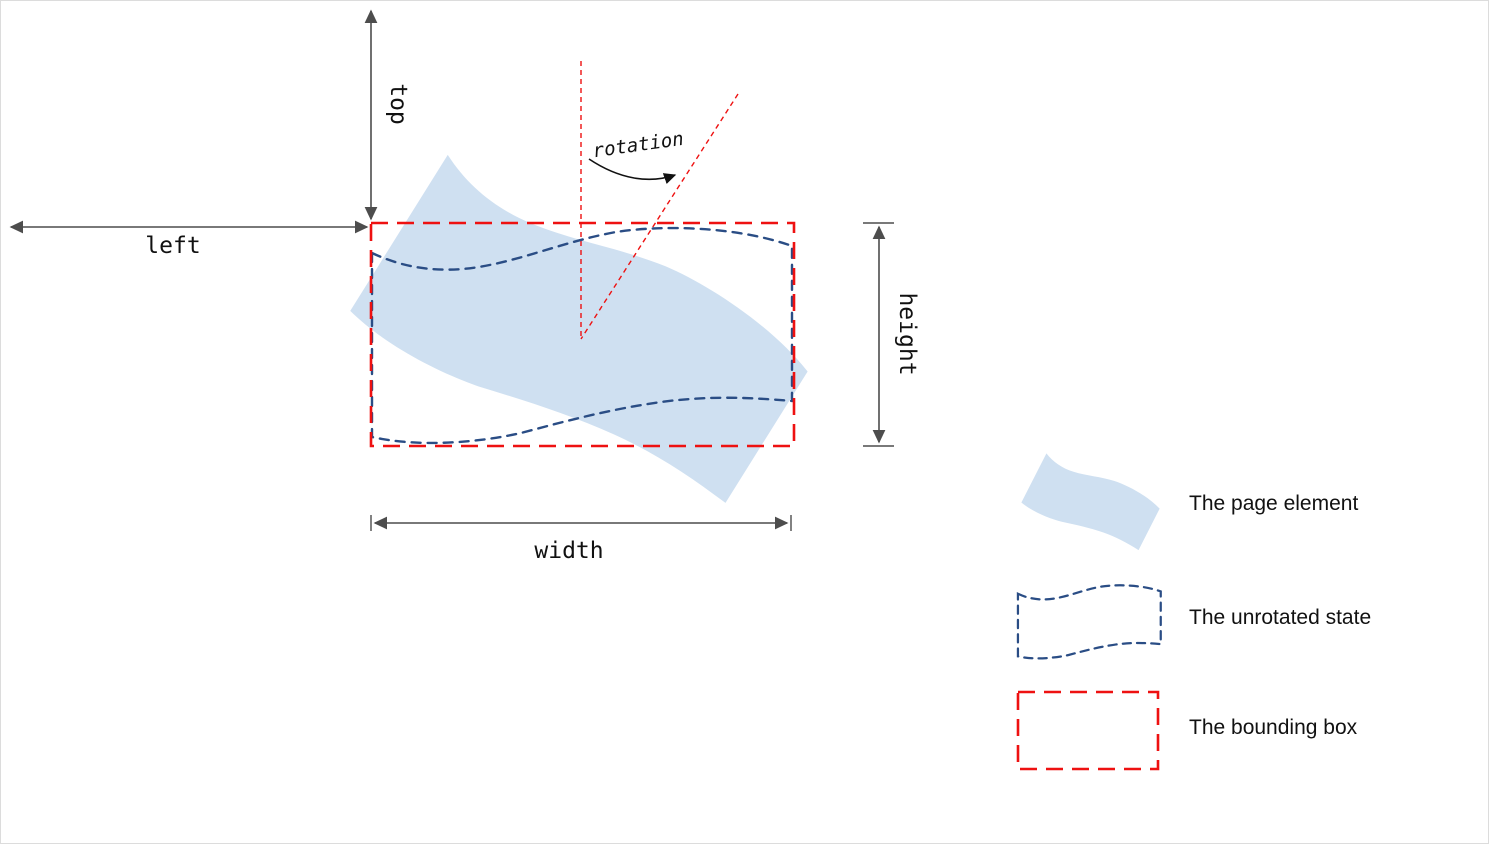  What do you see at coordinates (568, 551) in the screenshot?
I see `width-label: width` at bounding box center [568, 551].